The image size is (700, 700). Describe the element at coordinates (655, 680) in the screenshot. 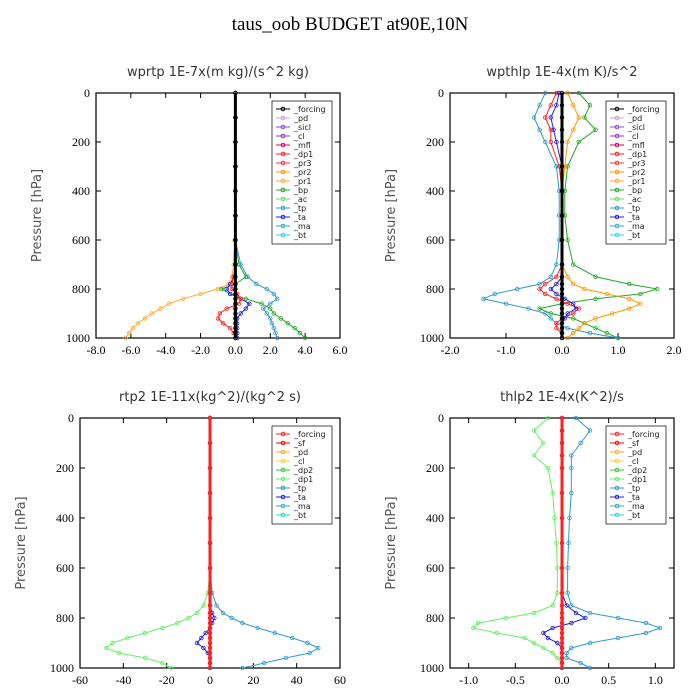

I see `x-tick-label: 1.0` at that location.